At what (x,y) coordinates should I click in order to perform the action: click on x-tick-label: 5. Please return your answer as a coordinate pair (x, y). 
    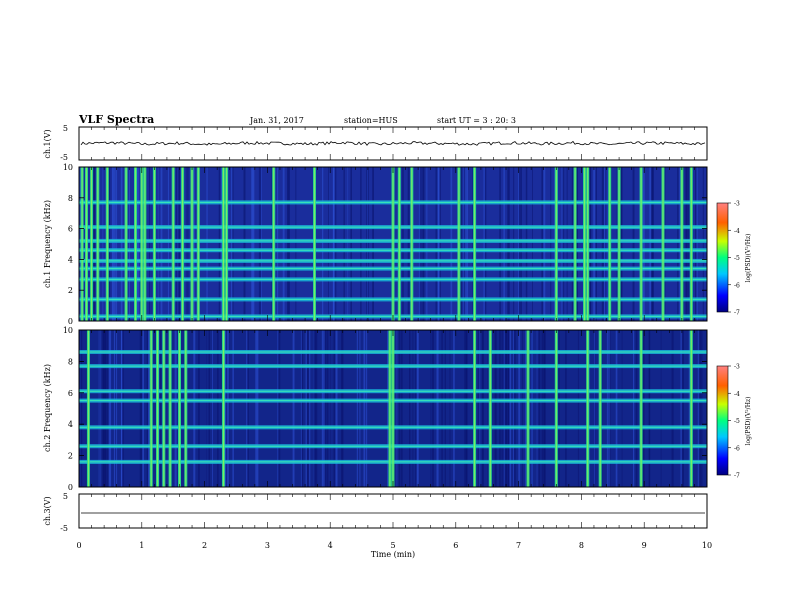
    Looking at the image, I should click on (392, 545).